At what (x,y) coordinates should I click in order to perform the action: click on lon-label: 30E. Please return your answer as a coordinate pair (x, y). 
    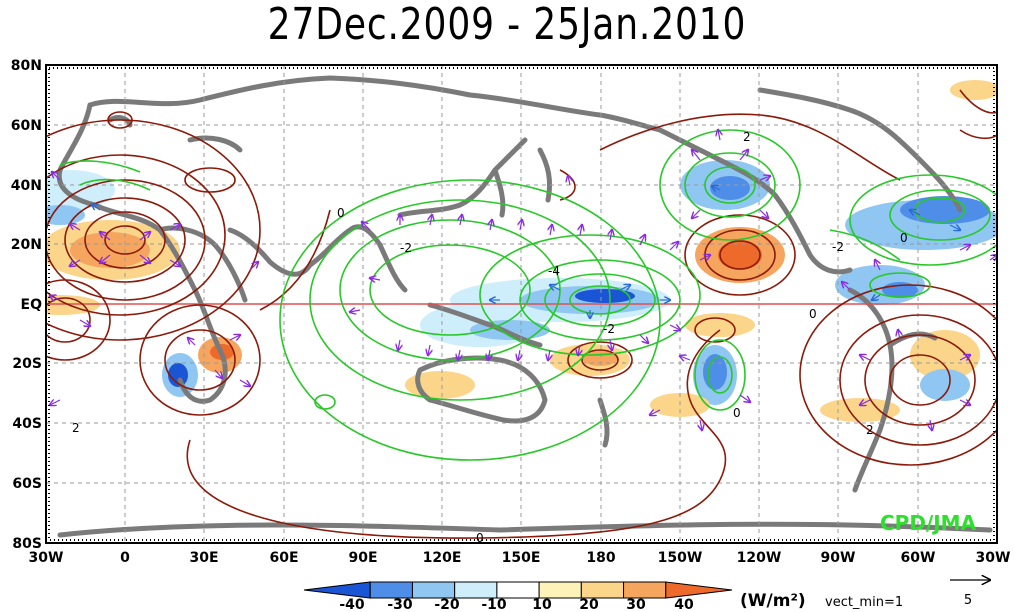
    Looking at the image, I should click on (203, 558).